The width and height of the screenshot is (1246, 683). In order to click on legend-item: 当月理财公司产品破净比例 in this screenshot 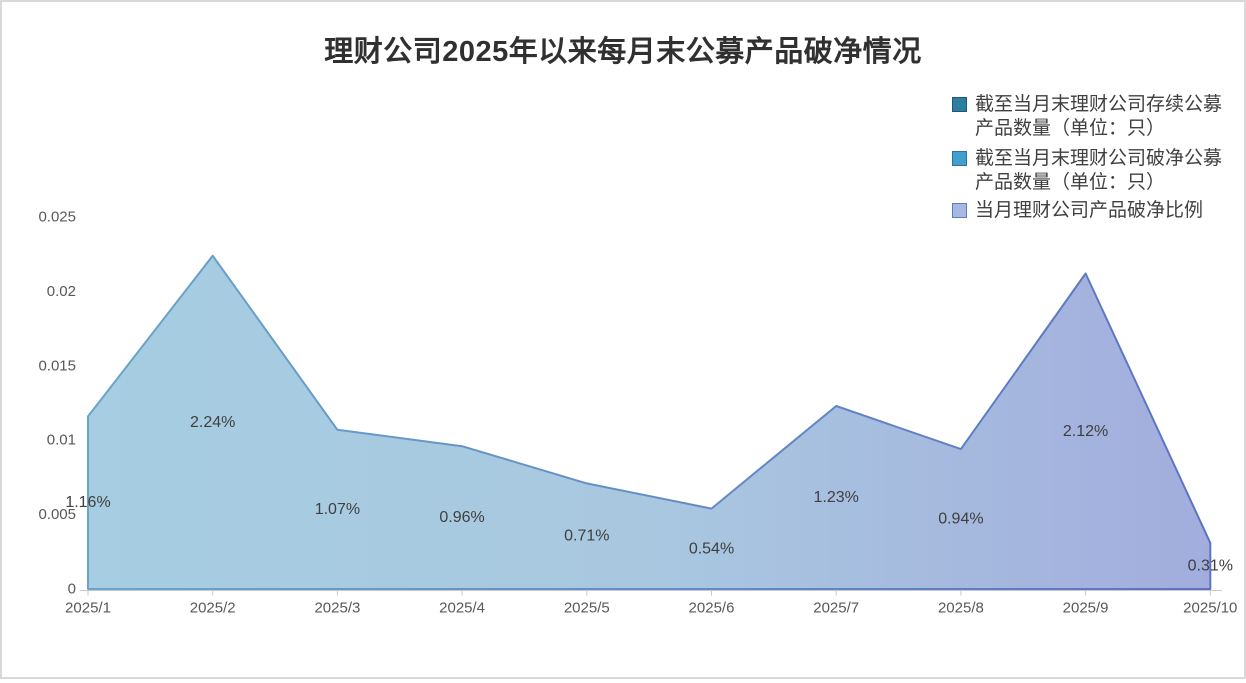, I will do `click(1089, 211)`.